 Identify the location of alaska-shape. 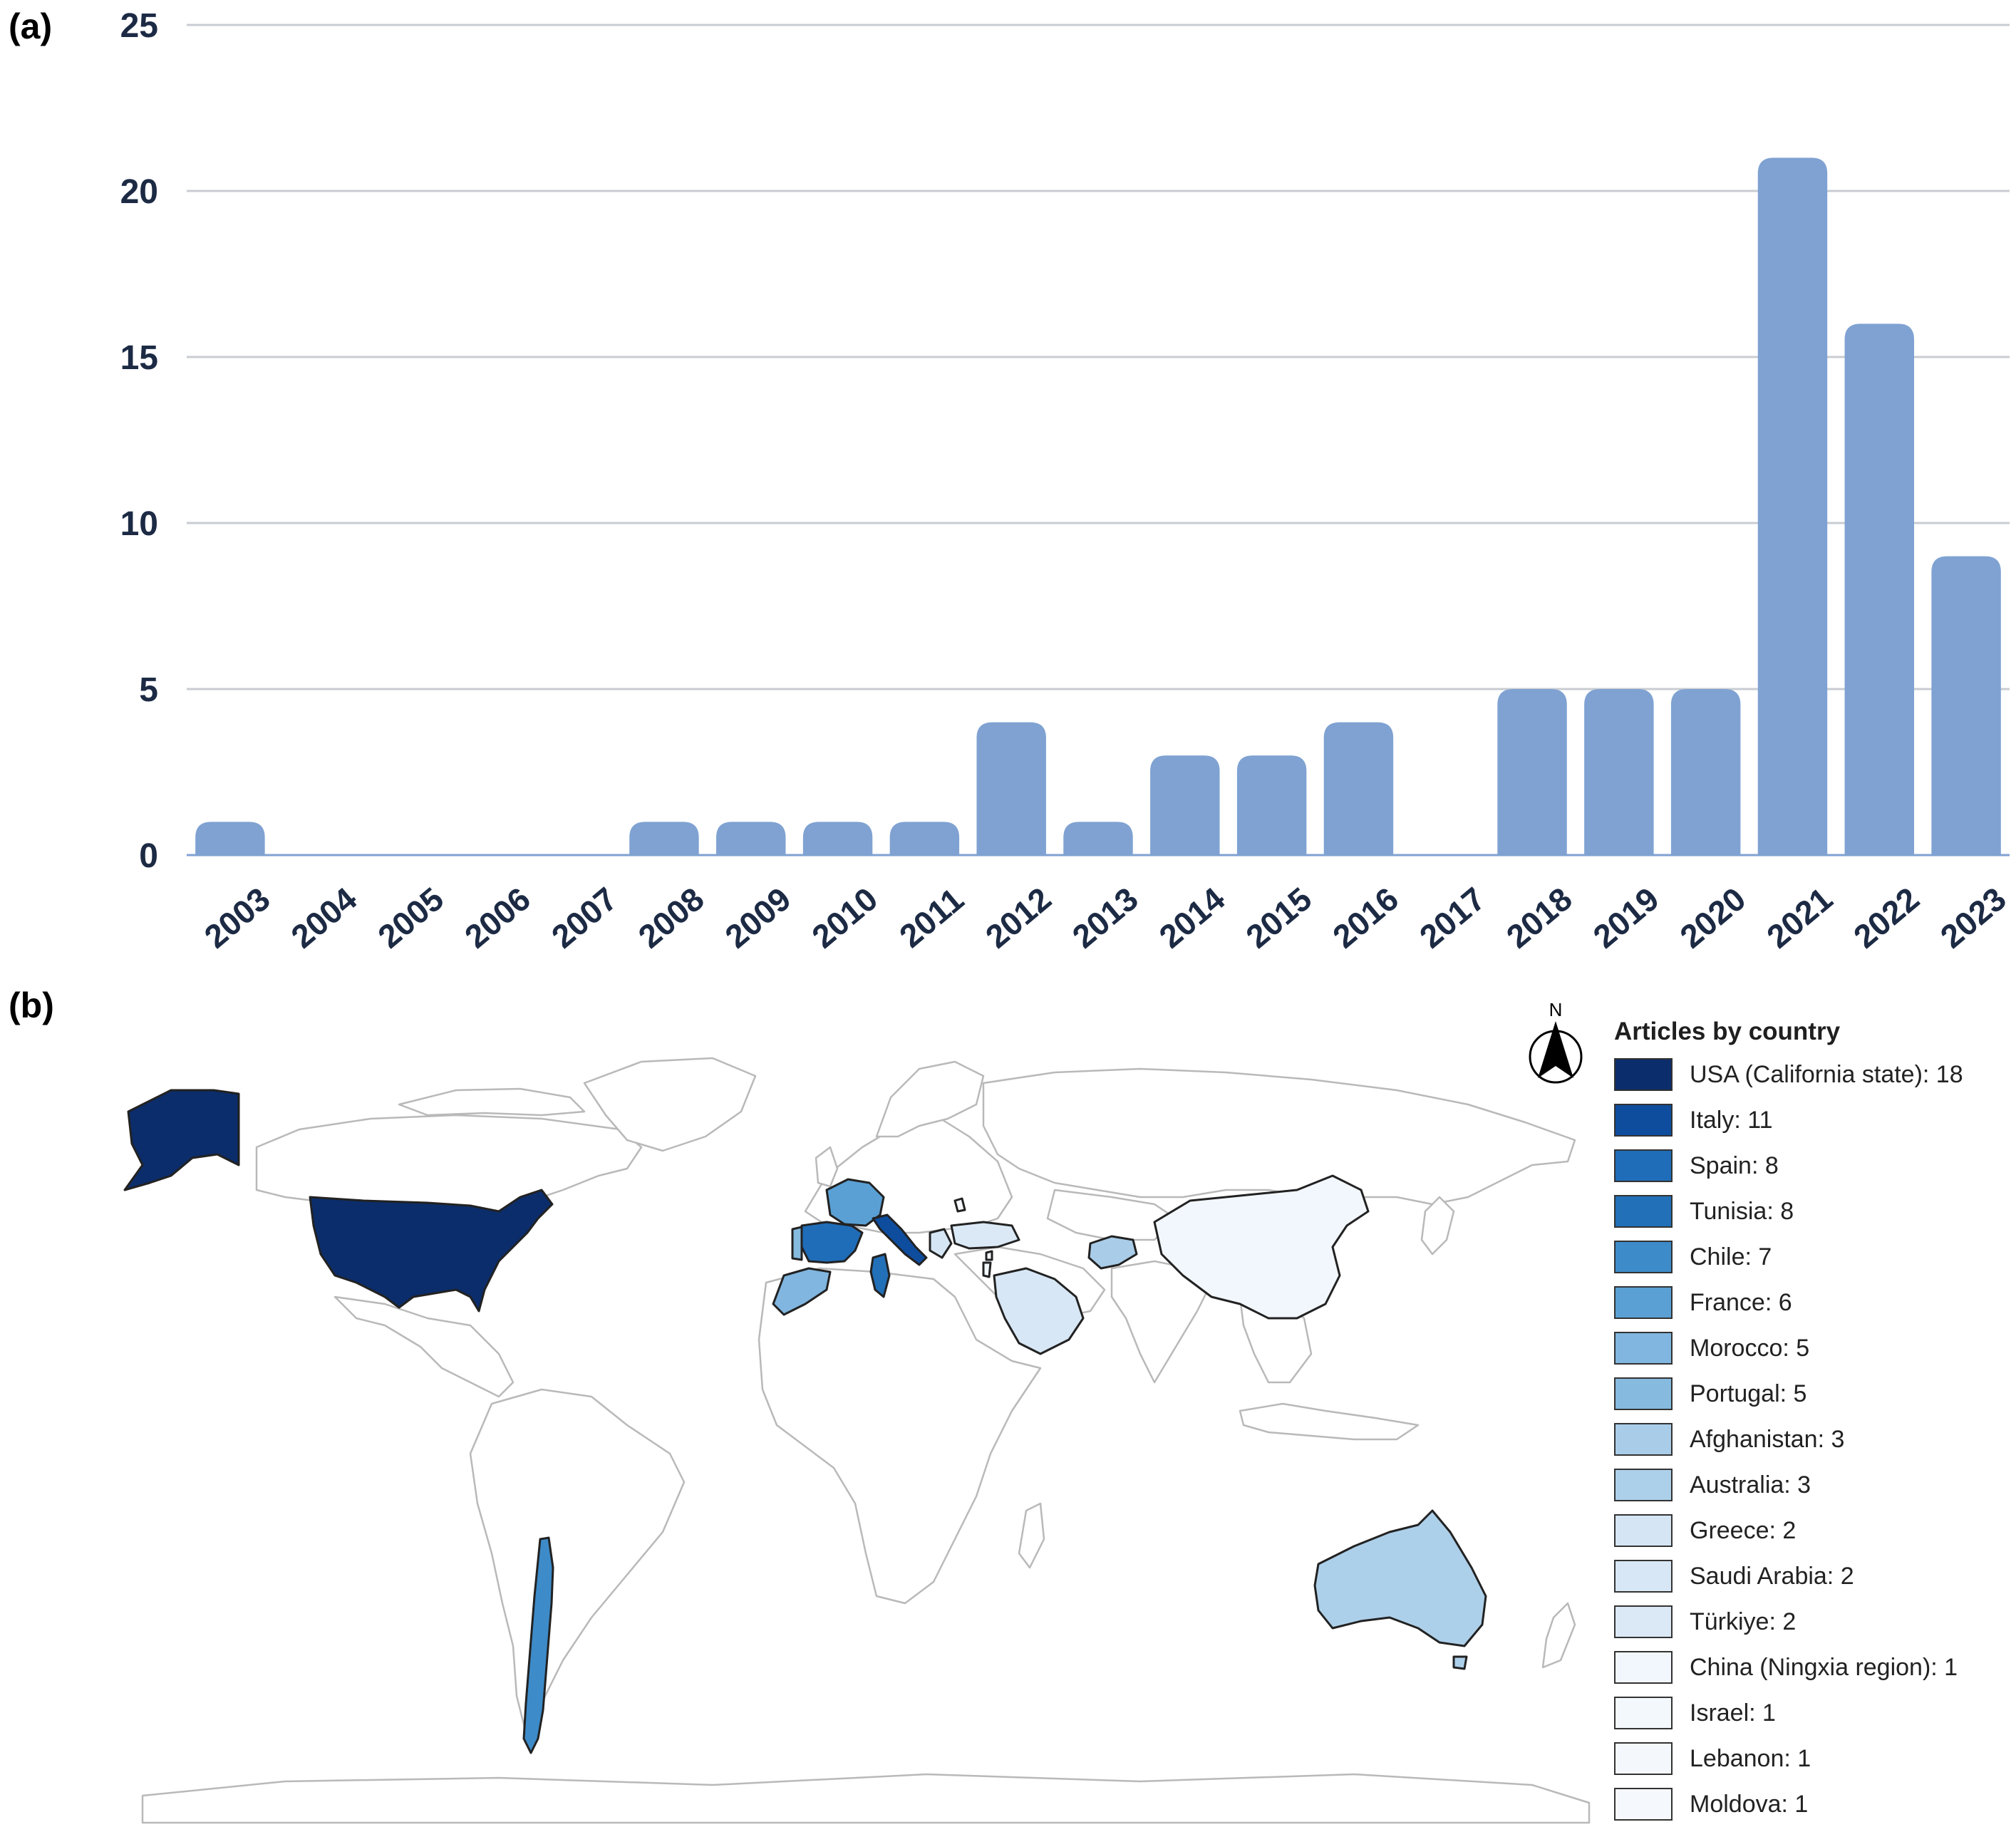
(181, 1140).